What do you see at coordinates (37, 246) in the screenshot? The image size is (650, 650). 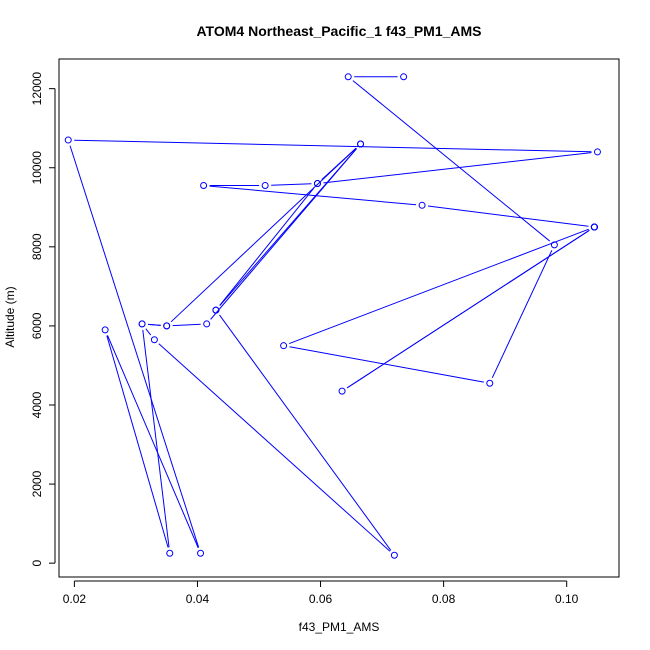 I see `y-tick-label: 8000` at bounding box center [37, 246].